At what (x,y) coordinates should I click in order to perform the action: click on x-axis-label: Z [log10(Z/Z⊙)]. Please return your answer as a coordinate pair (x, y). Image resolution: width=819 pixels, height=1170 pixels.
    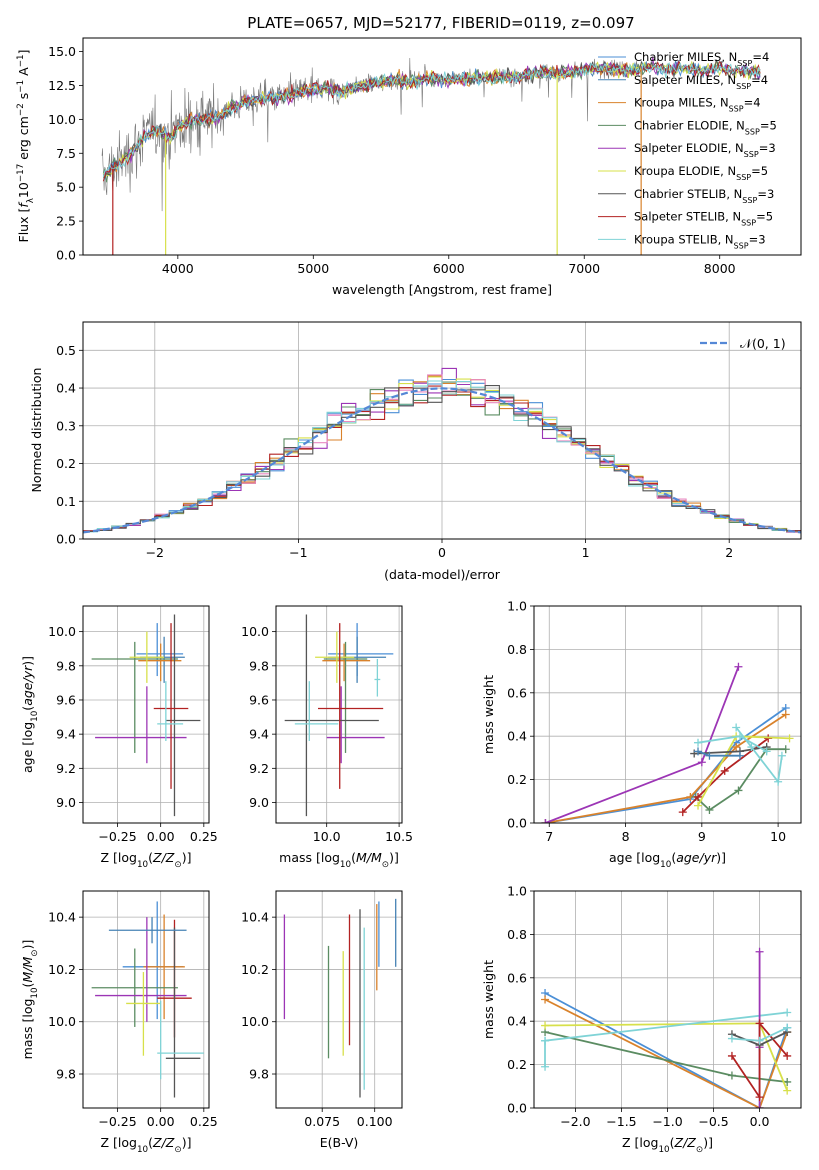
    Looking at the image, I should click on (146, 860).